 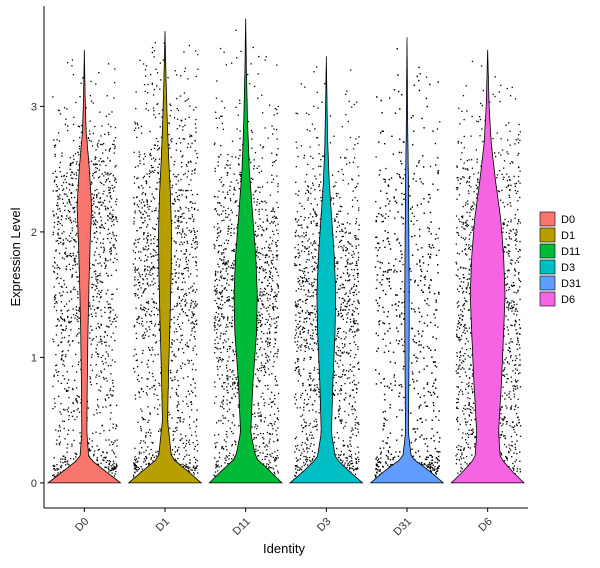 I want to click on x-ticks: D0 D1 D11 D3 D31 D6, so click(x=284, y=523).